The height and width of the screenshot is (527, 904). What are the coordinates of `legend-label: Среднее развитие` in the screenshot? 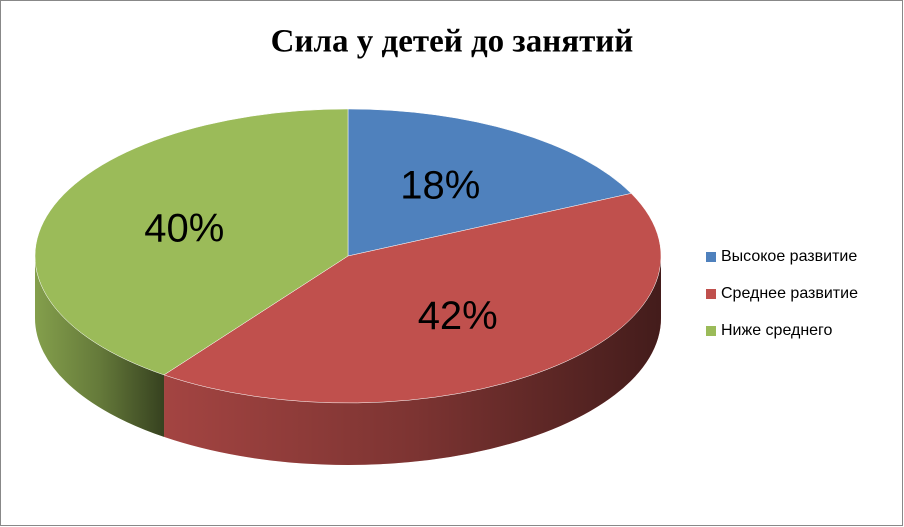 It's located at (789, 293).